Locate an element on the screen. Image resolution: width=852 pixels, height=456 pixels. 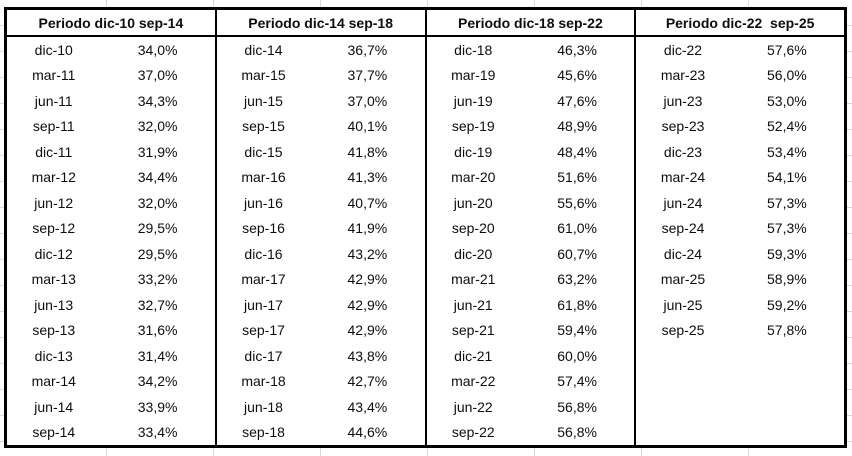
percentage-value-cell: 46,3% is located at coordinates (577, 49).